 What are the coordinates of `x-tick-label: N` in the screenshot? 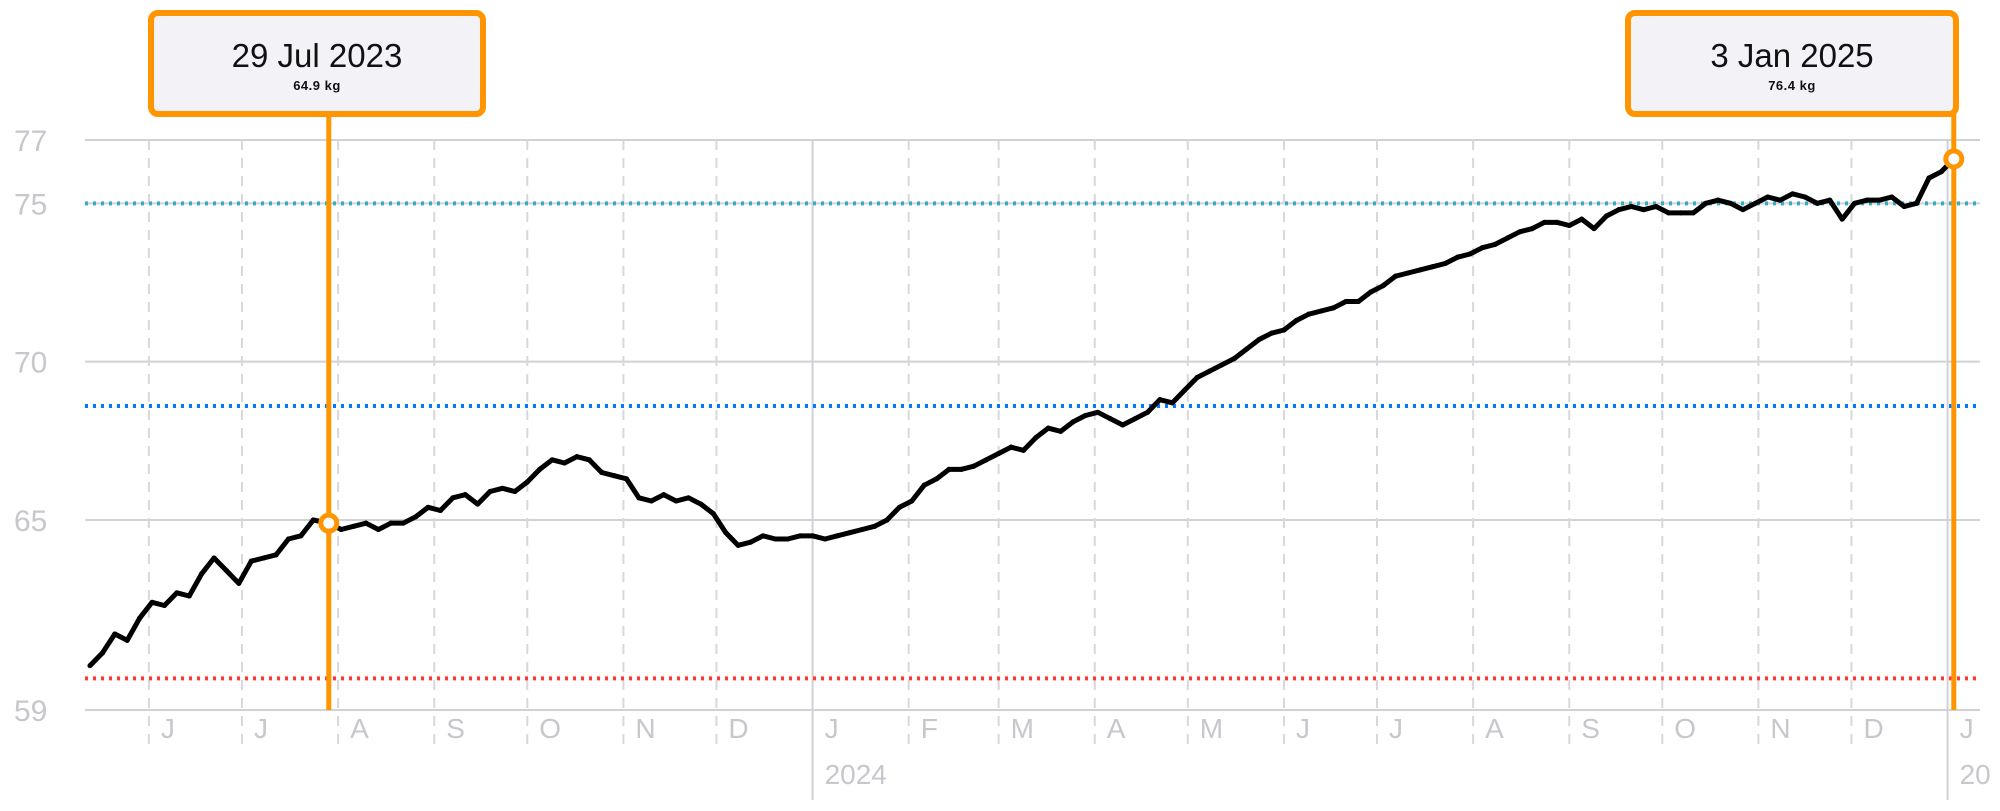 It's located at (1780, 728).